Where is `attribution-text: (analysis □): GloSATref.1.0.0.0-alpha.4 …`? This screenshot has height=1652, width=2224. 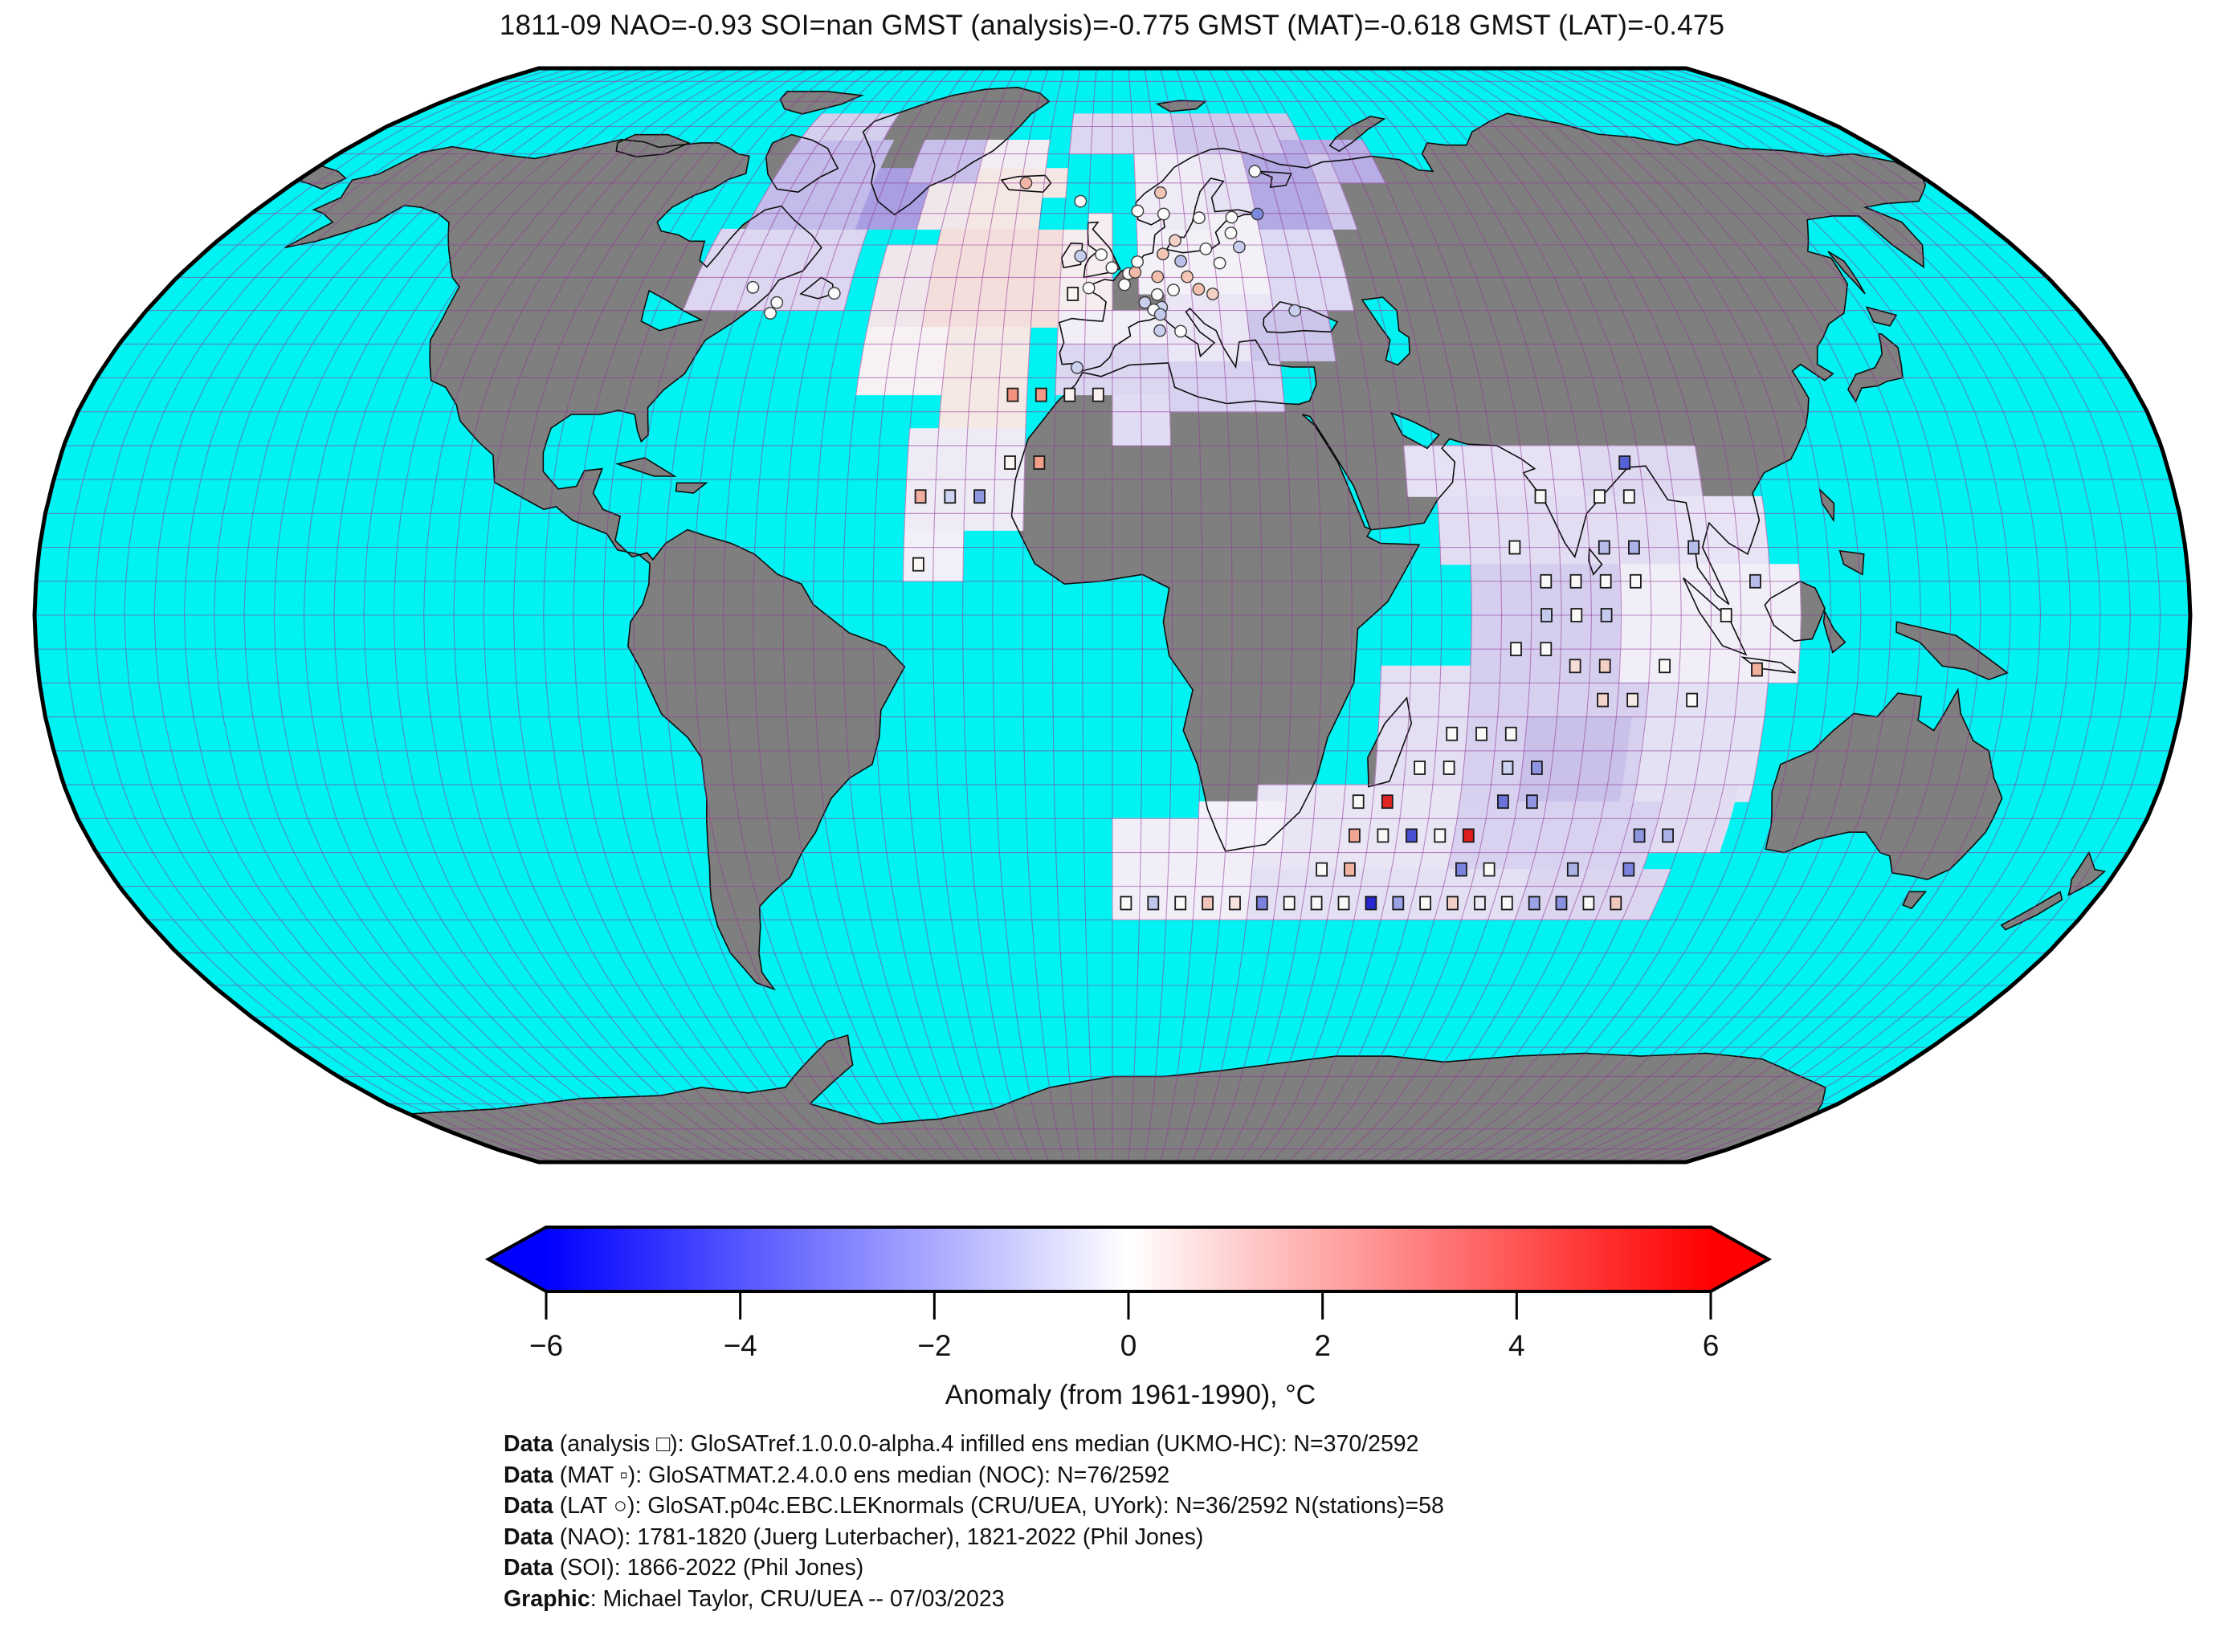
attribution-text: (analysis □): GloSATref.1.0.0.0-alpha.4 … is located at coordinates (986, 1444).